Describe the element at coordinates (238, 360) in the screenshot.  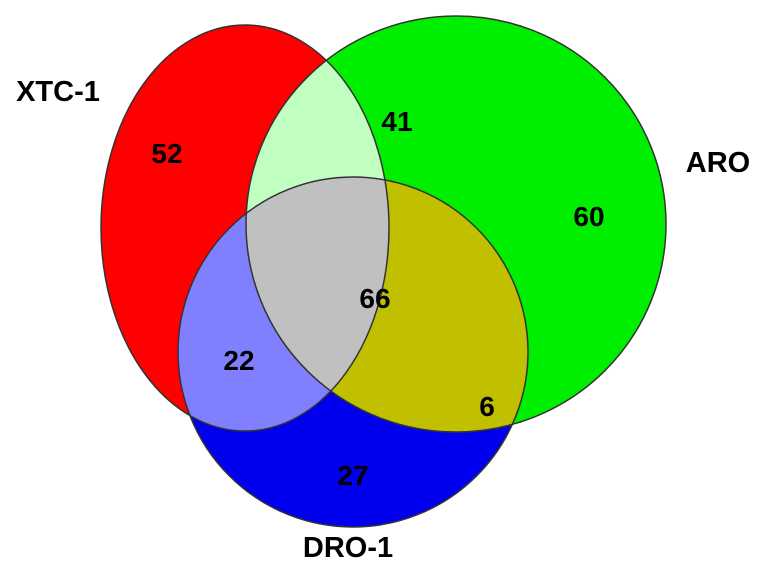
I see `count-xtc1-dro1: 22` at that location.